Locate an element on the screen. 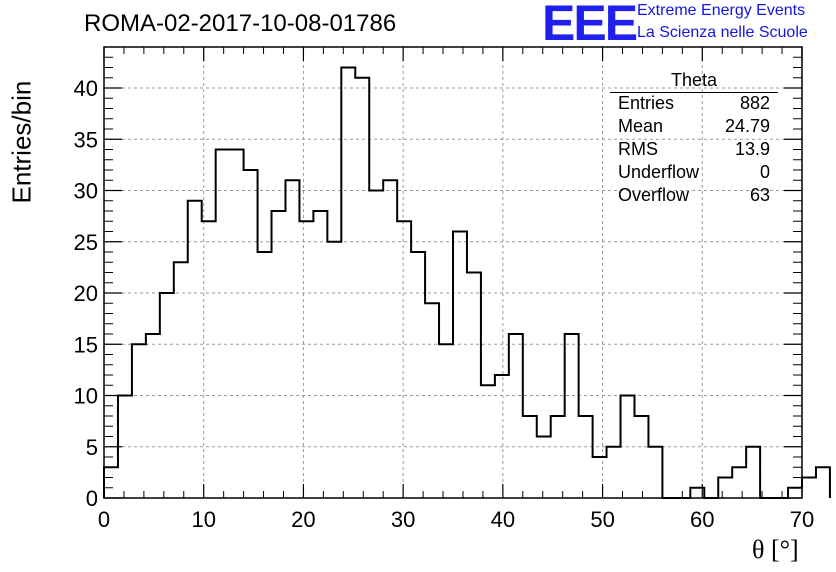  y-tick-label: 15 is located at coordinates (86, 344).